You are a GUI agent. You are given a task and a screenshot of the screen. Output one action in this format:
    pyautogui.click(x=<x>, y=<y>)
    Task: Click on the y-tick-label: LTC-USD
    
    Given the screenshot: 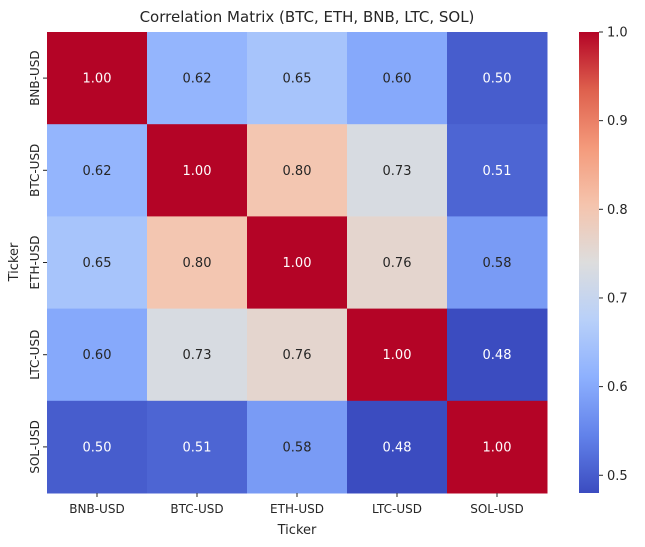 What is the action you would take?
    pyautogui.click(x=35, y=355)
    